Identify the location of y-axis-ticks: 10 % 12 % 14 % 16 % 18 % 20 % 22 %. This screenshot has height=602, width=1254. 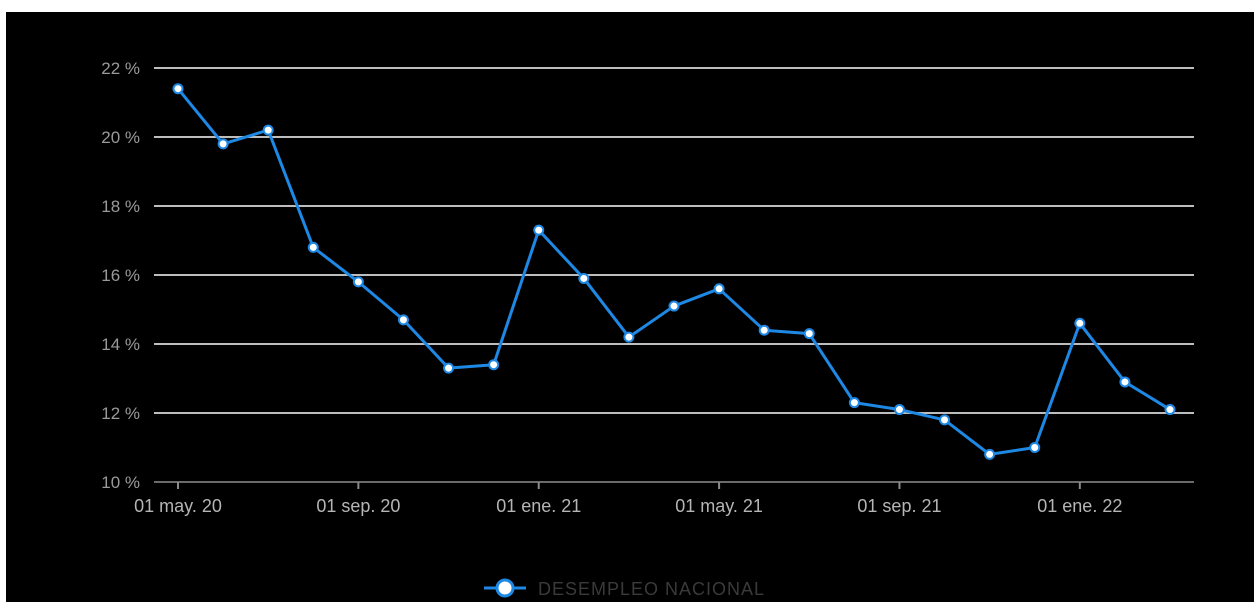
(120, 275).